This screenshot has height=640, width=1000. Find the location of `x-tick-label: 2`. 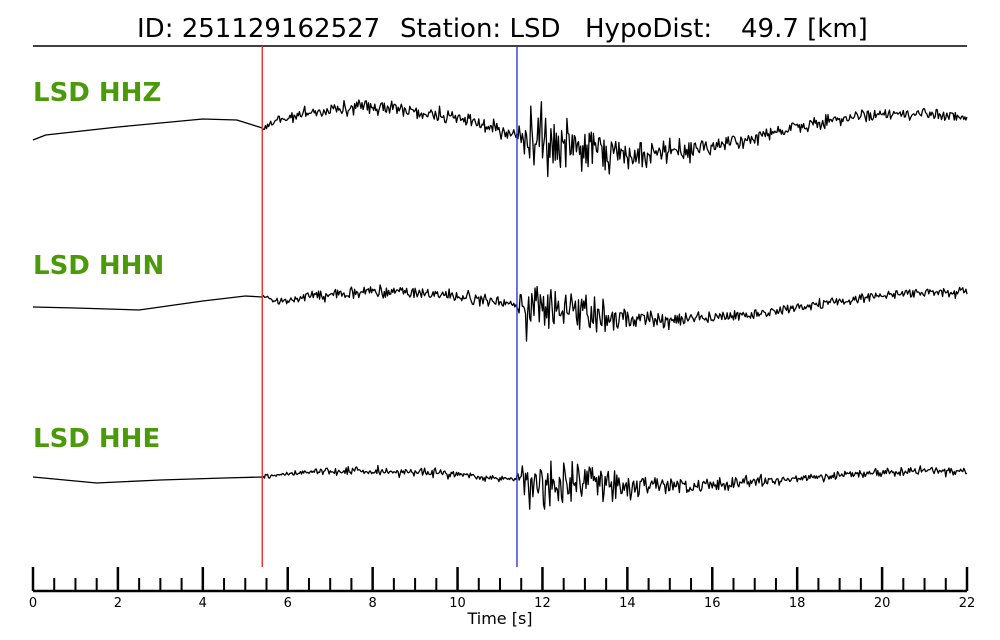

x-tick-label: 2 is located at coordinates (118, 603).